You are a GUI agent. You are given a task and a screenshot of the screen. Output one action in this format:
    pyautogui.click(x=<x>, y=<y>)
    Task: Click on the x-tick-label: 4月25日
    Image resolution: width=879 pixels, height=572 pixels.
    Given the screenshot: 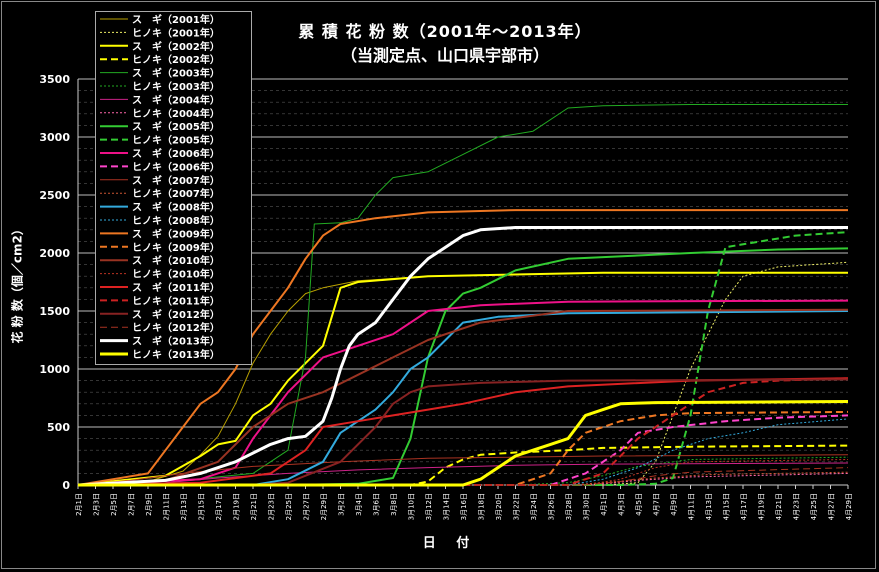 What is the action you would take?
    pyautogui.click(x=814, y=506)
    